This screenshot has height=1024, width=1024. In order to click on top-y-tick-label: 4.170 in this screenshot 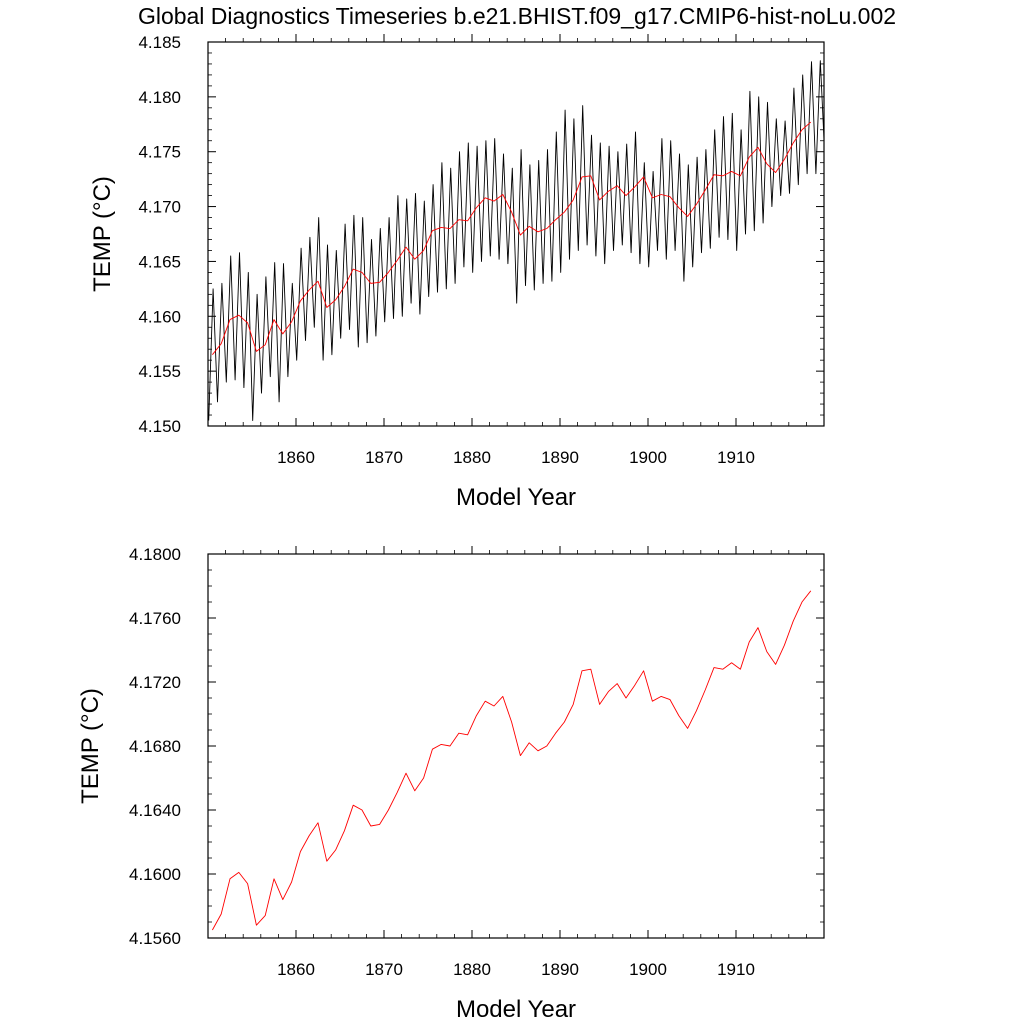, I will do `click(159, 207)`.